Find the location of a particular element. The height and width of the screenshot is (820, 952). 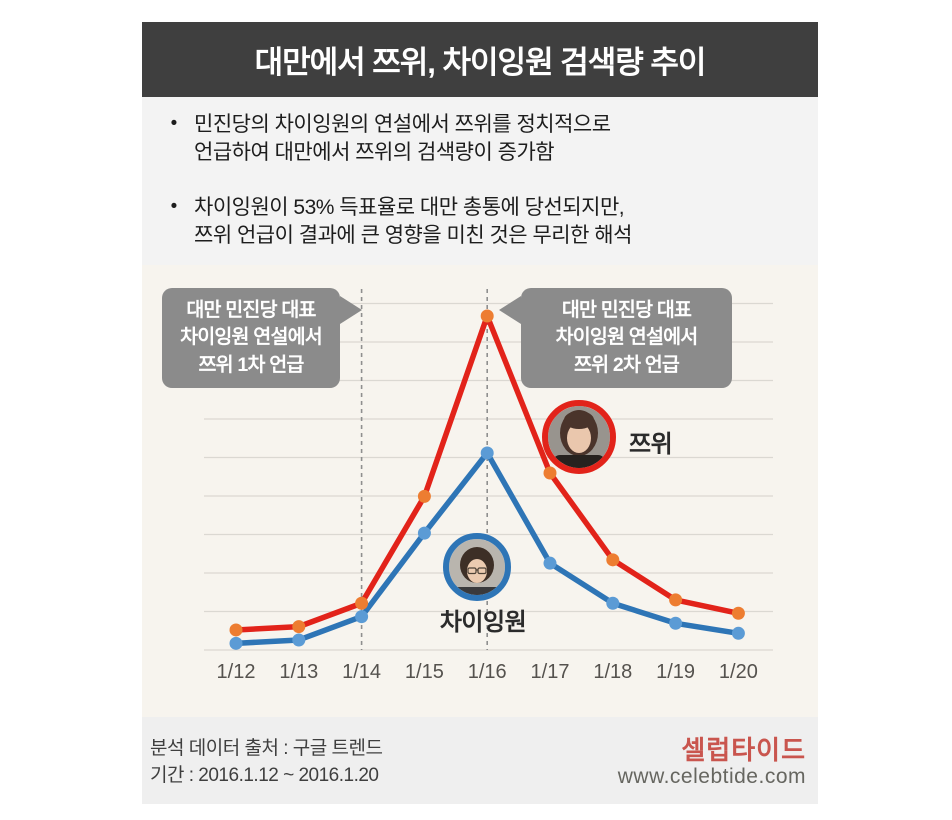

title-bar: 대만에서 쯔위, 차이잉원 검색량 추이 is located at coordinates (480, 59).